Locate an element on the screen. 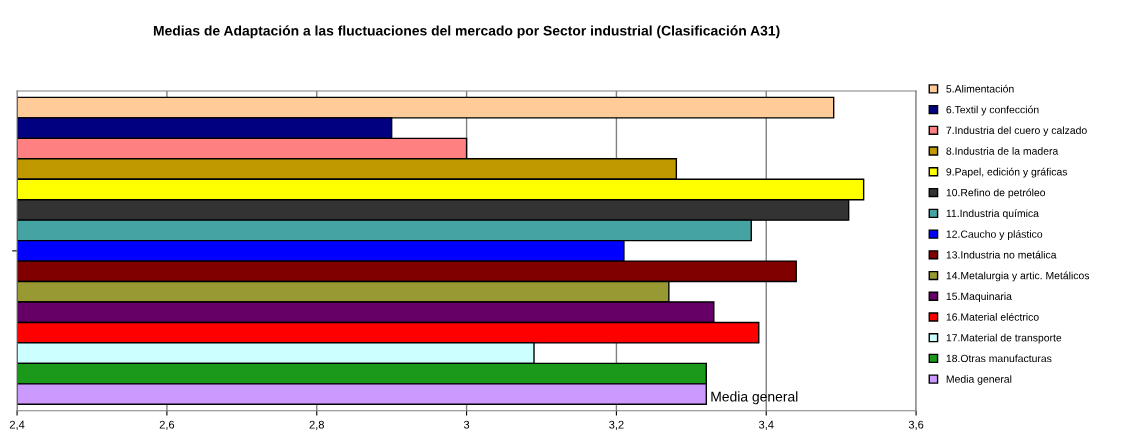  x-tick-label: 3 is located at coordinates (466, 424).